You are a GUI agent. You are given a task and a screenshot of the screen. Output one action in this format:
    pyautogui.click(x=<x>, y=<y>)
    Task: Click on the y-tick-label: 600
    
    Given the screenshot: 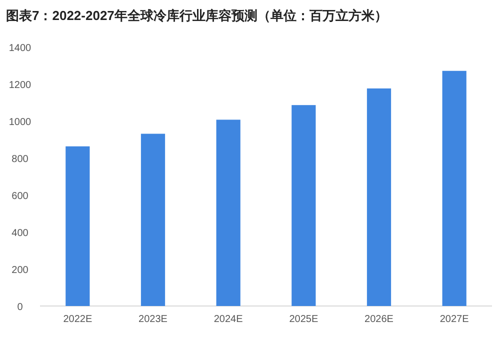 What is the action you would take?
    pyautogui.click(x=20, y=196)
    